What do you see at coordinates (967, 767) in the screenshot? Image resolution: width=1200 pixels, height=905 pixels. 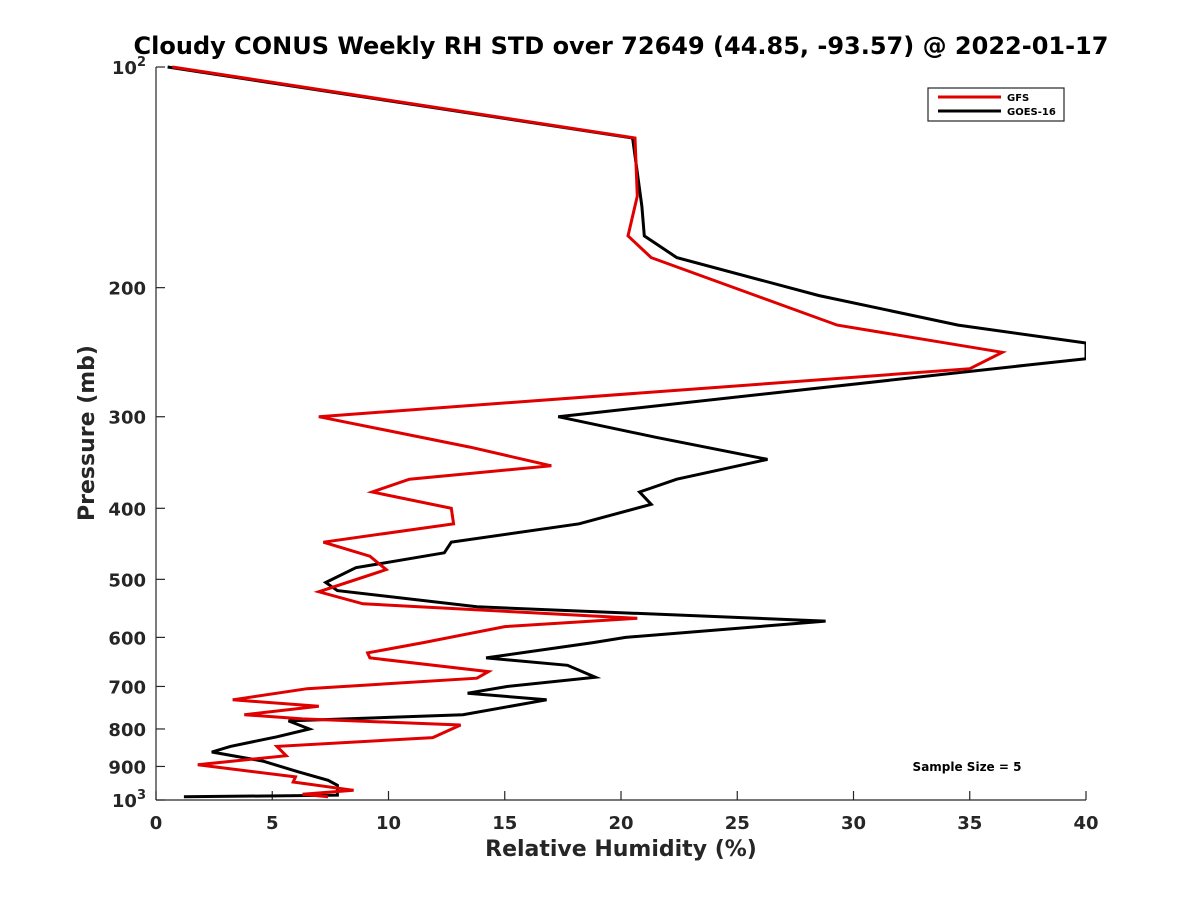 I see `sample-size-annotation: Sample Size = 5` at bounding box center [967, 767].